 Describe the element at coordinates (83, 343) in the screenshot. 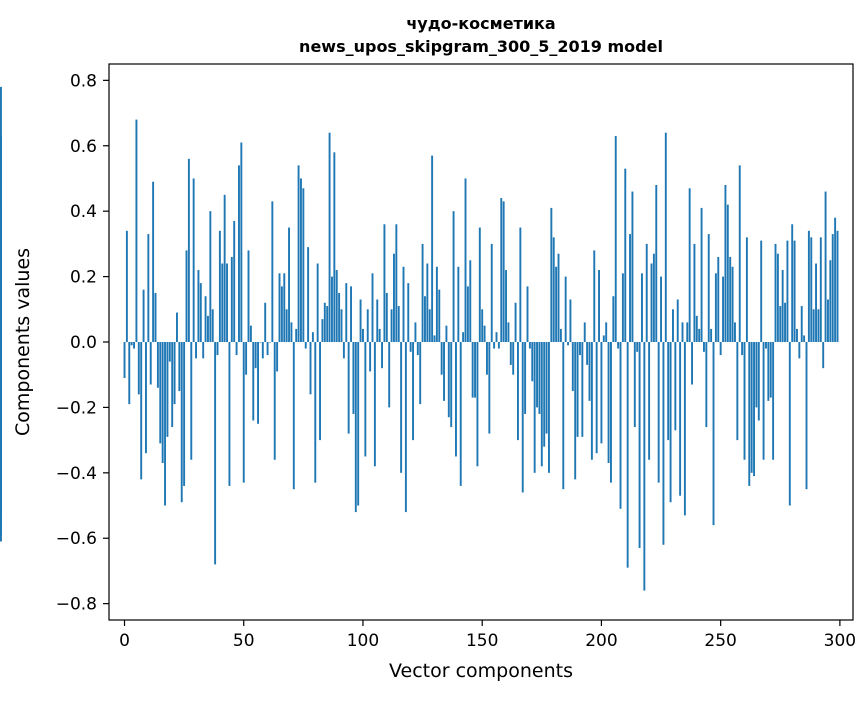

I see `y-tick-label: 0.0` at that location.